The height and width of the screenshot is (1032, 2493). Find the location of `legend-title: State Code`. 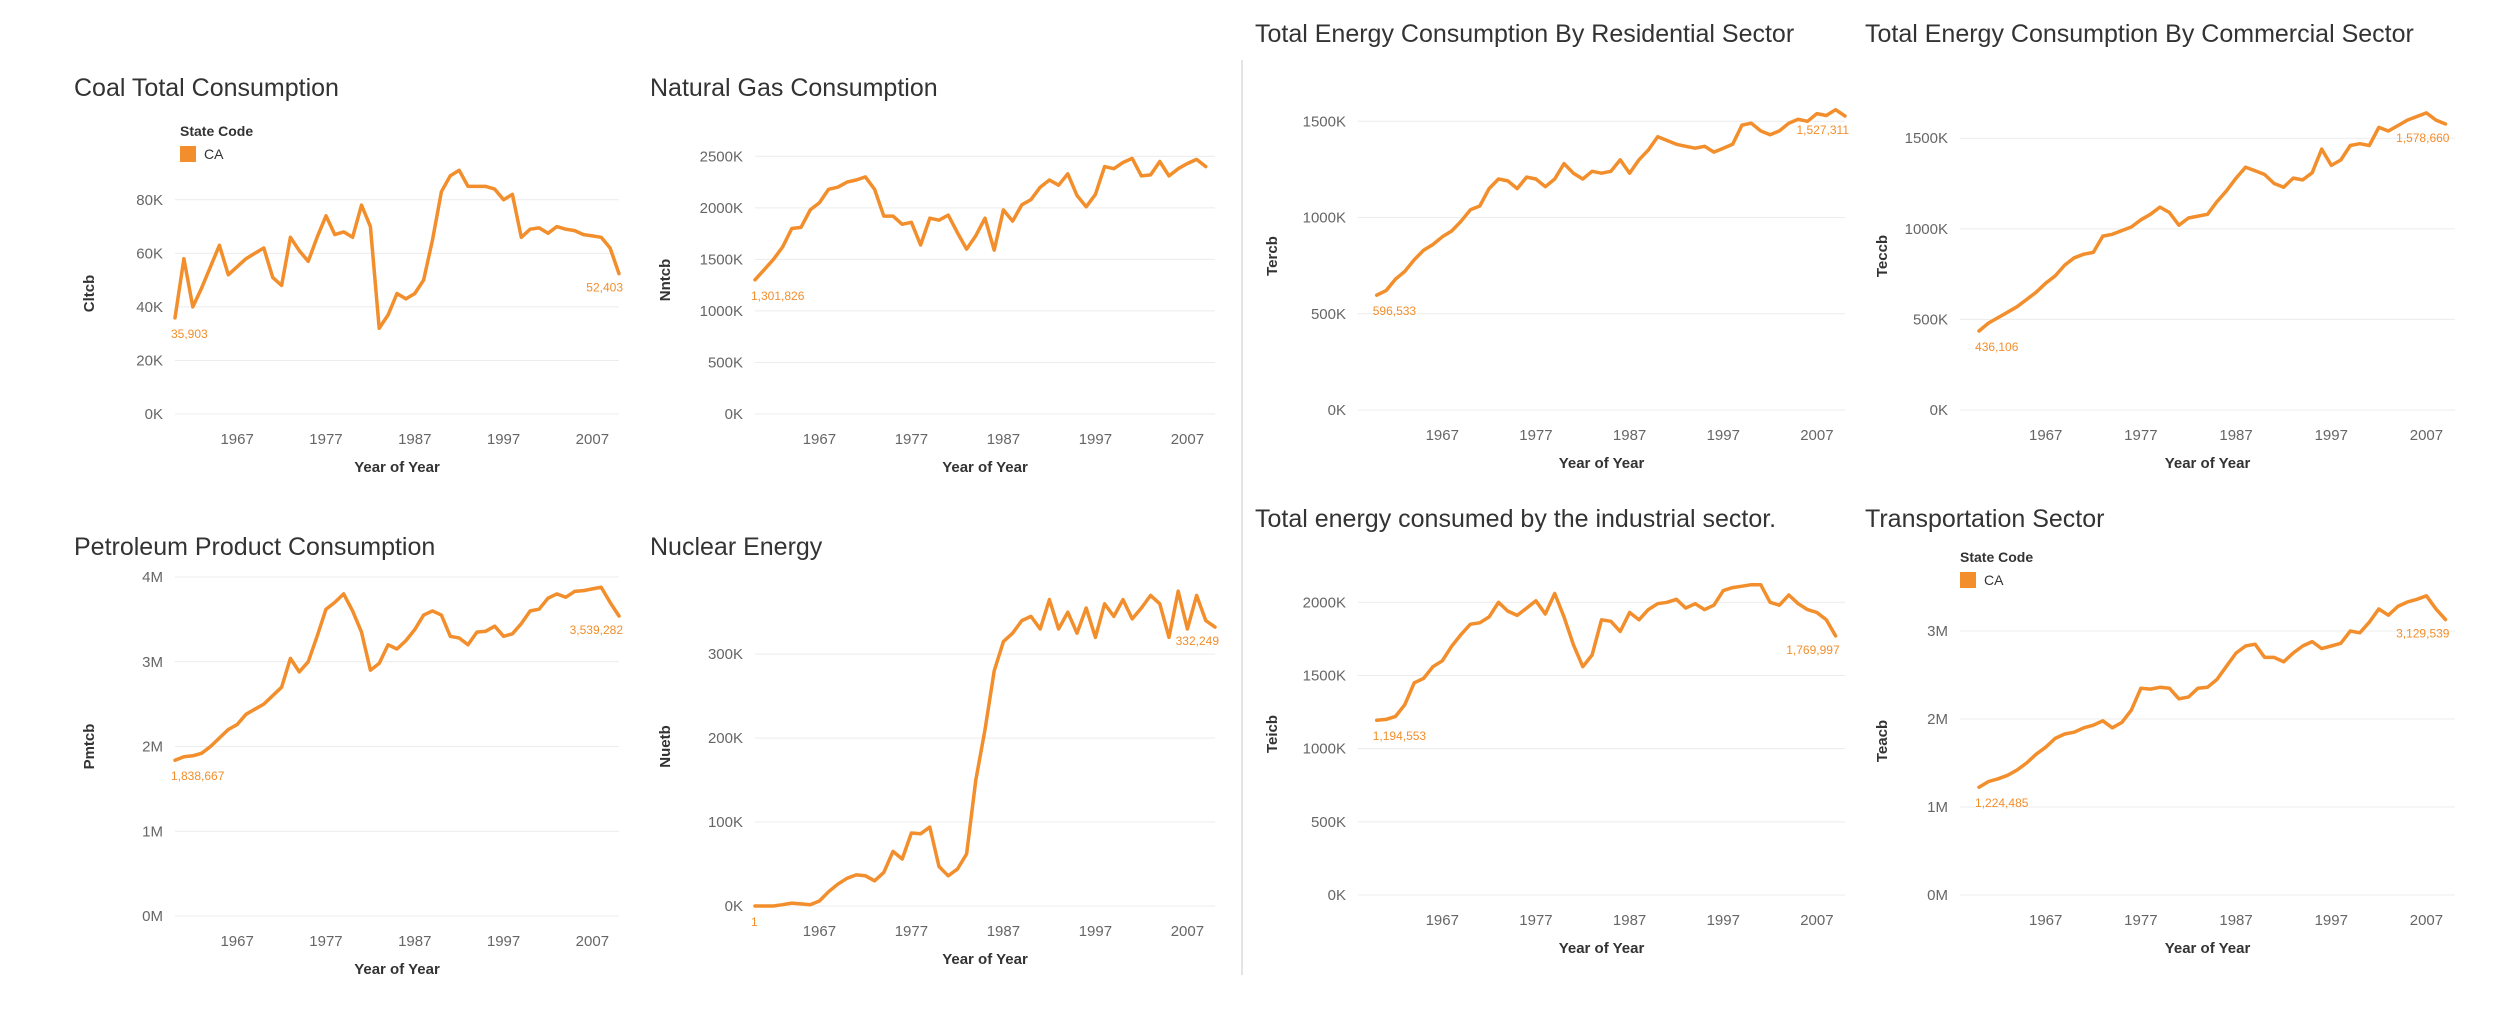

legend-title: State Code is located at coordinates (216, 131).